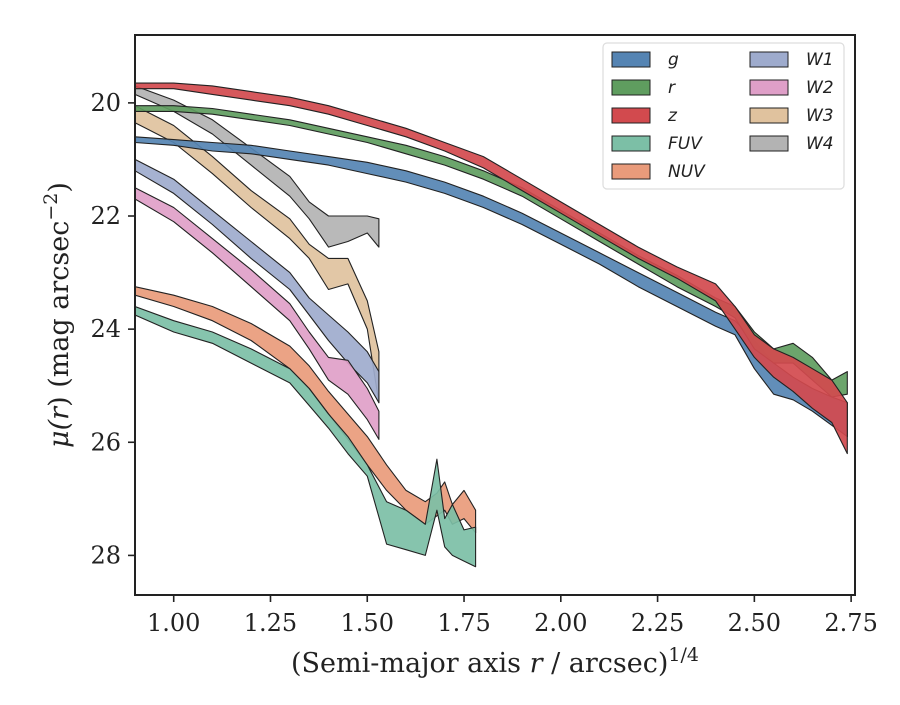 The height and width of the screenshot is (705, 900). What do you see at coordinates (105, 329) in the screenshot?
I see `y-tick-label: 24` at bounding box center [105, 329].